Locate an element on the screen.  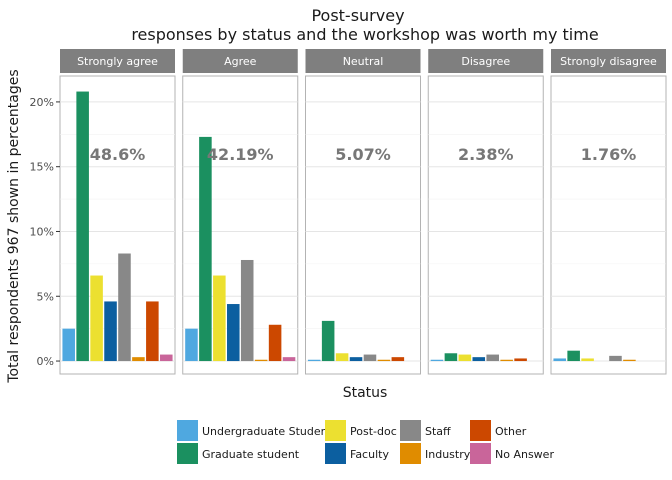
legend-item: Undergraduate Student is located at coordinates (255, 430).